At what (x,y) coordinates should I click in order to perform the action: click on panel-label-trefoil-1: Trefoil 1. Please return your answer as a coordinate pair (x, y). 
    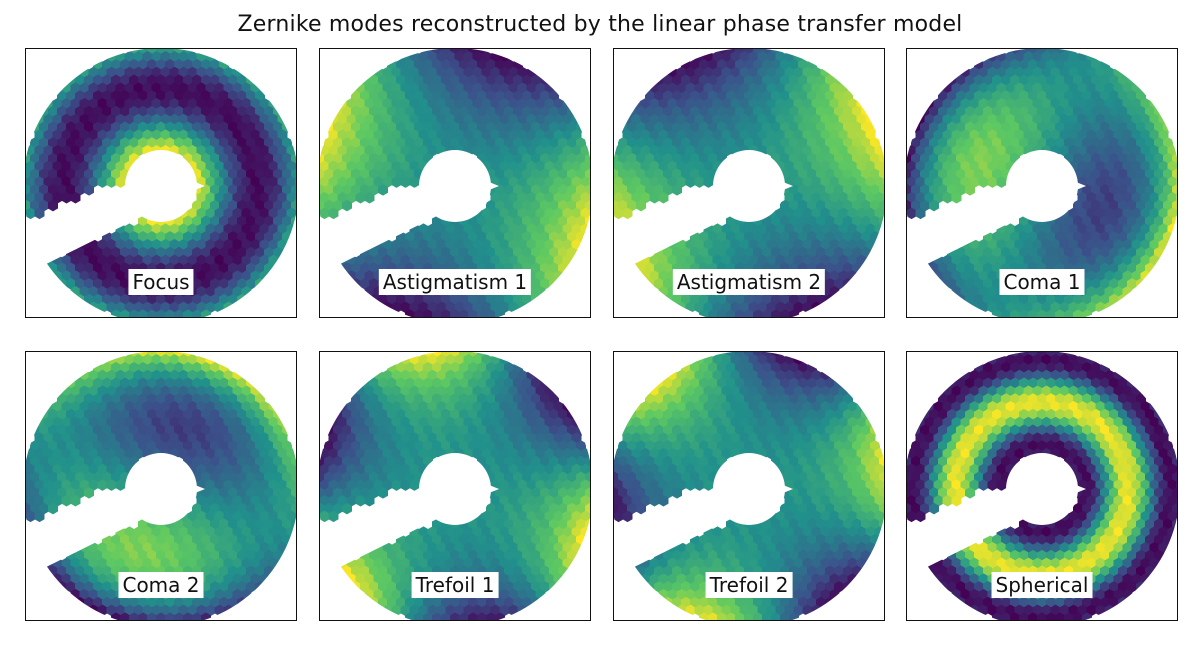
    Looking at the image, I should click on (455, 585).